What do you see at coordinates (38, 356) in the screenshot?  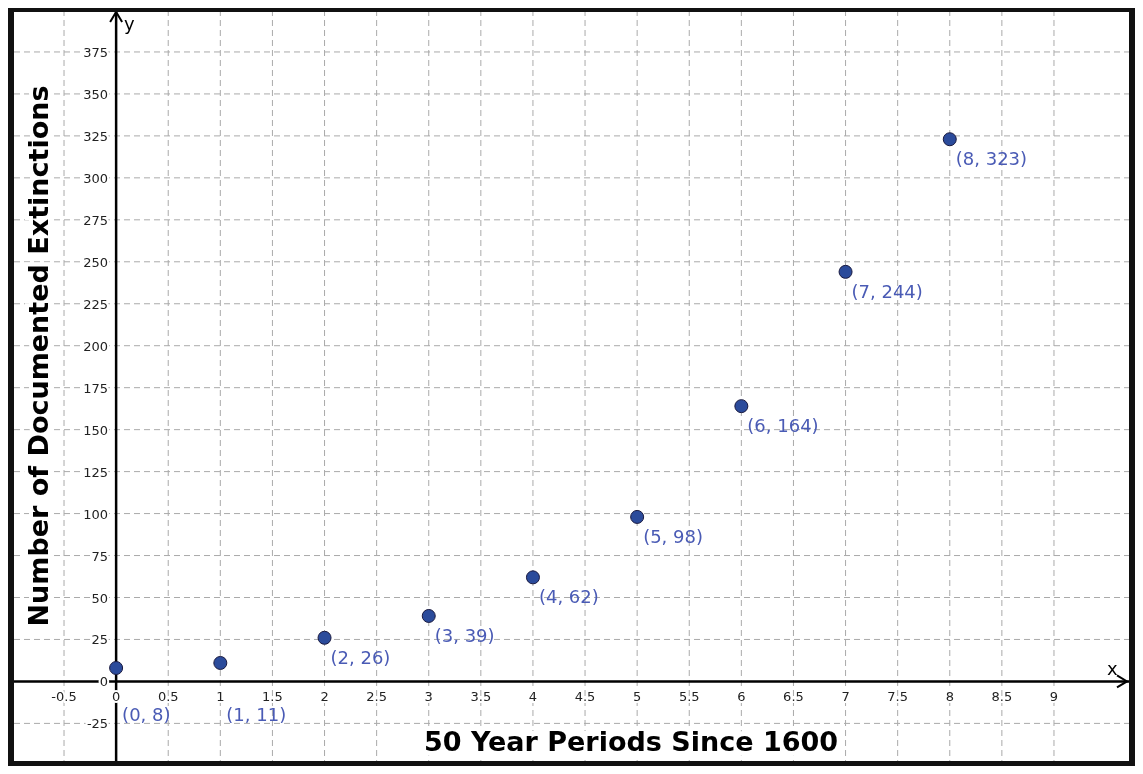 I see `y-axis-title: Number of Documented Extinctions` at bounding box center [38, 356].